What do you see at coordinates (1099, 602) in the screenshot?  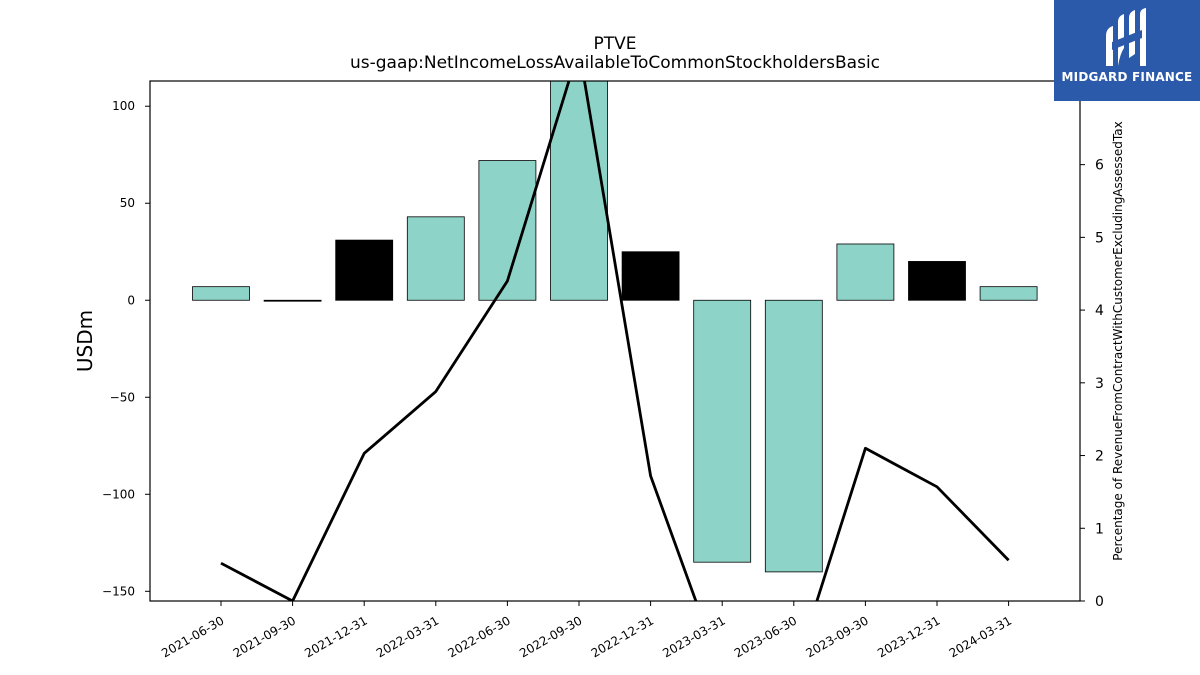 I see `y2-tick-label: 0` at bounding box center [1099, 602].